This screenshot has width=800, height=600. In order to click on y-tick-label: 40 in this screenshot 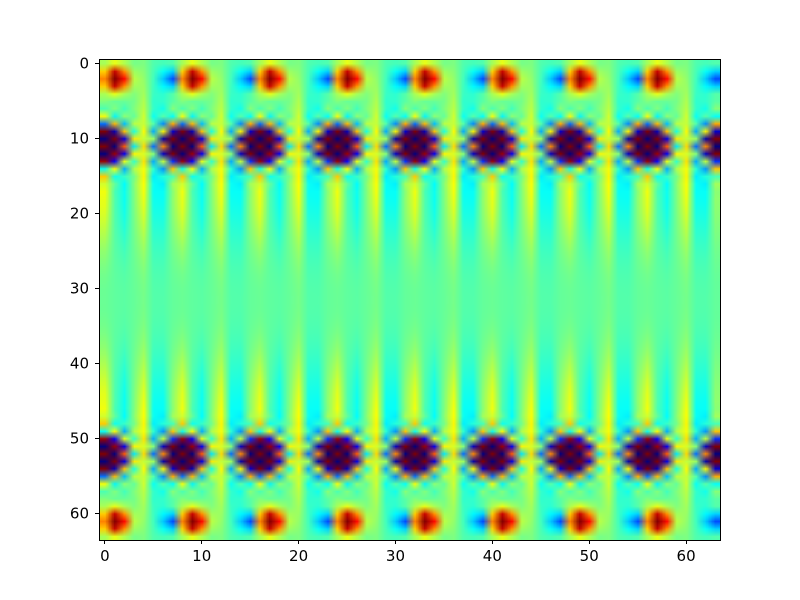, I will do `click(79, 363)`.